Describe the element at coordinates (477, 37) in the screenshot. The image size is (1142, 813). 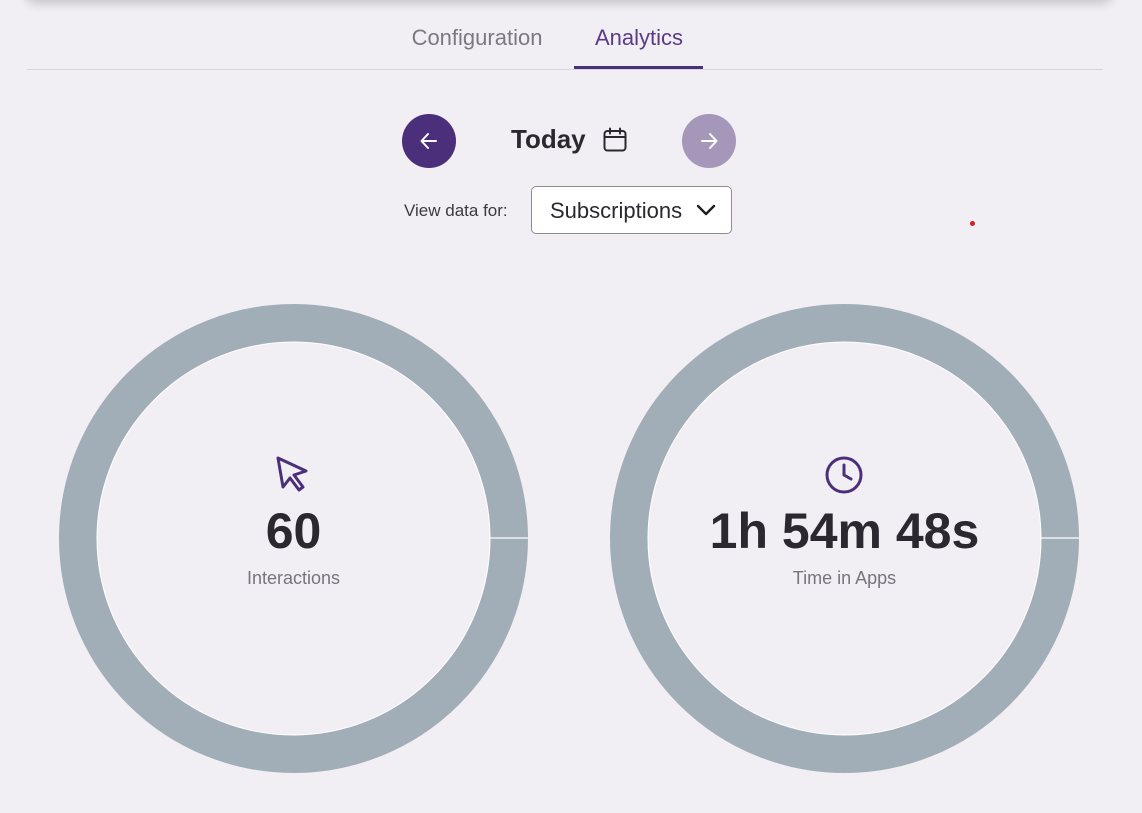
I see `tab-configuration: Configuration` at that location.